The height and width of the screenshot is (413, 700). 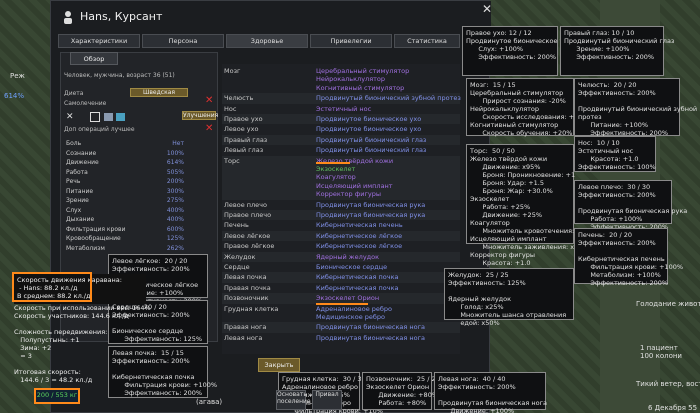 What do you see at coordinates (209, 100) in the screenshot?
I see `remove-icon: ✕` at bounding box center [209, 100].